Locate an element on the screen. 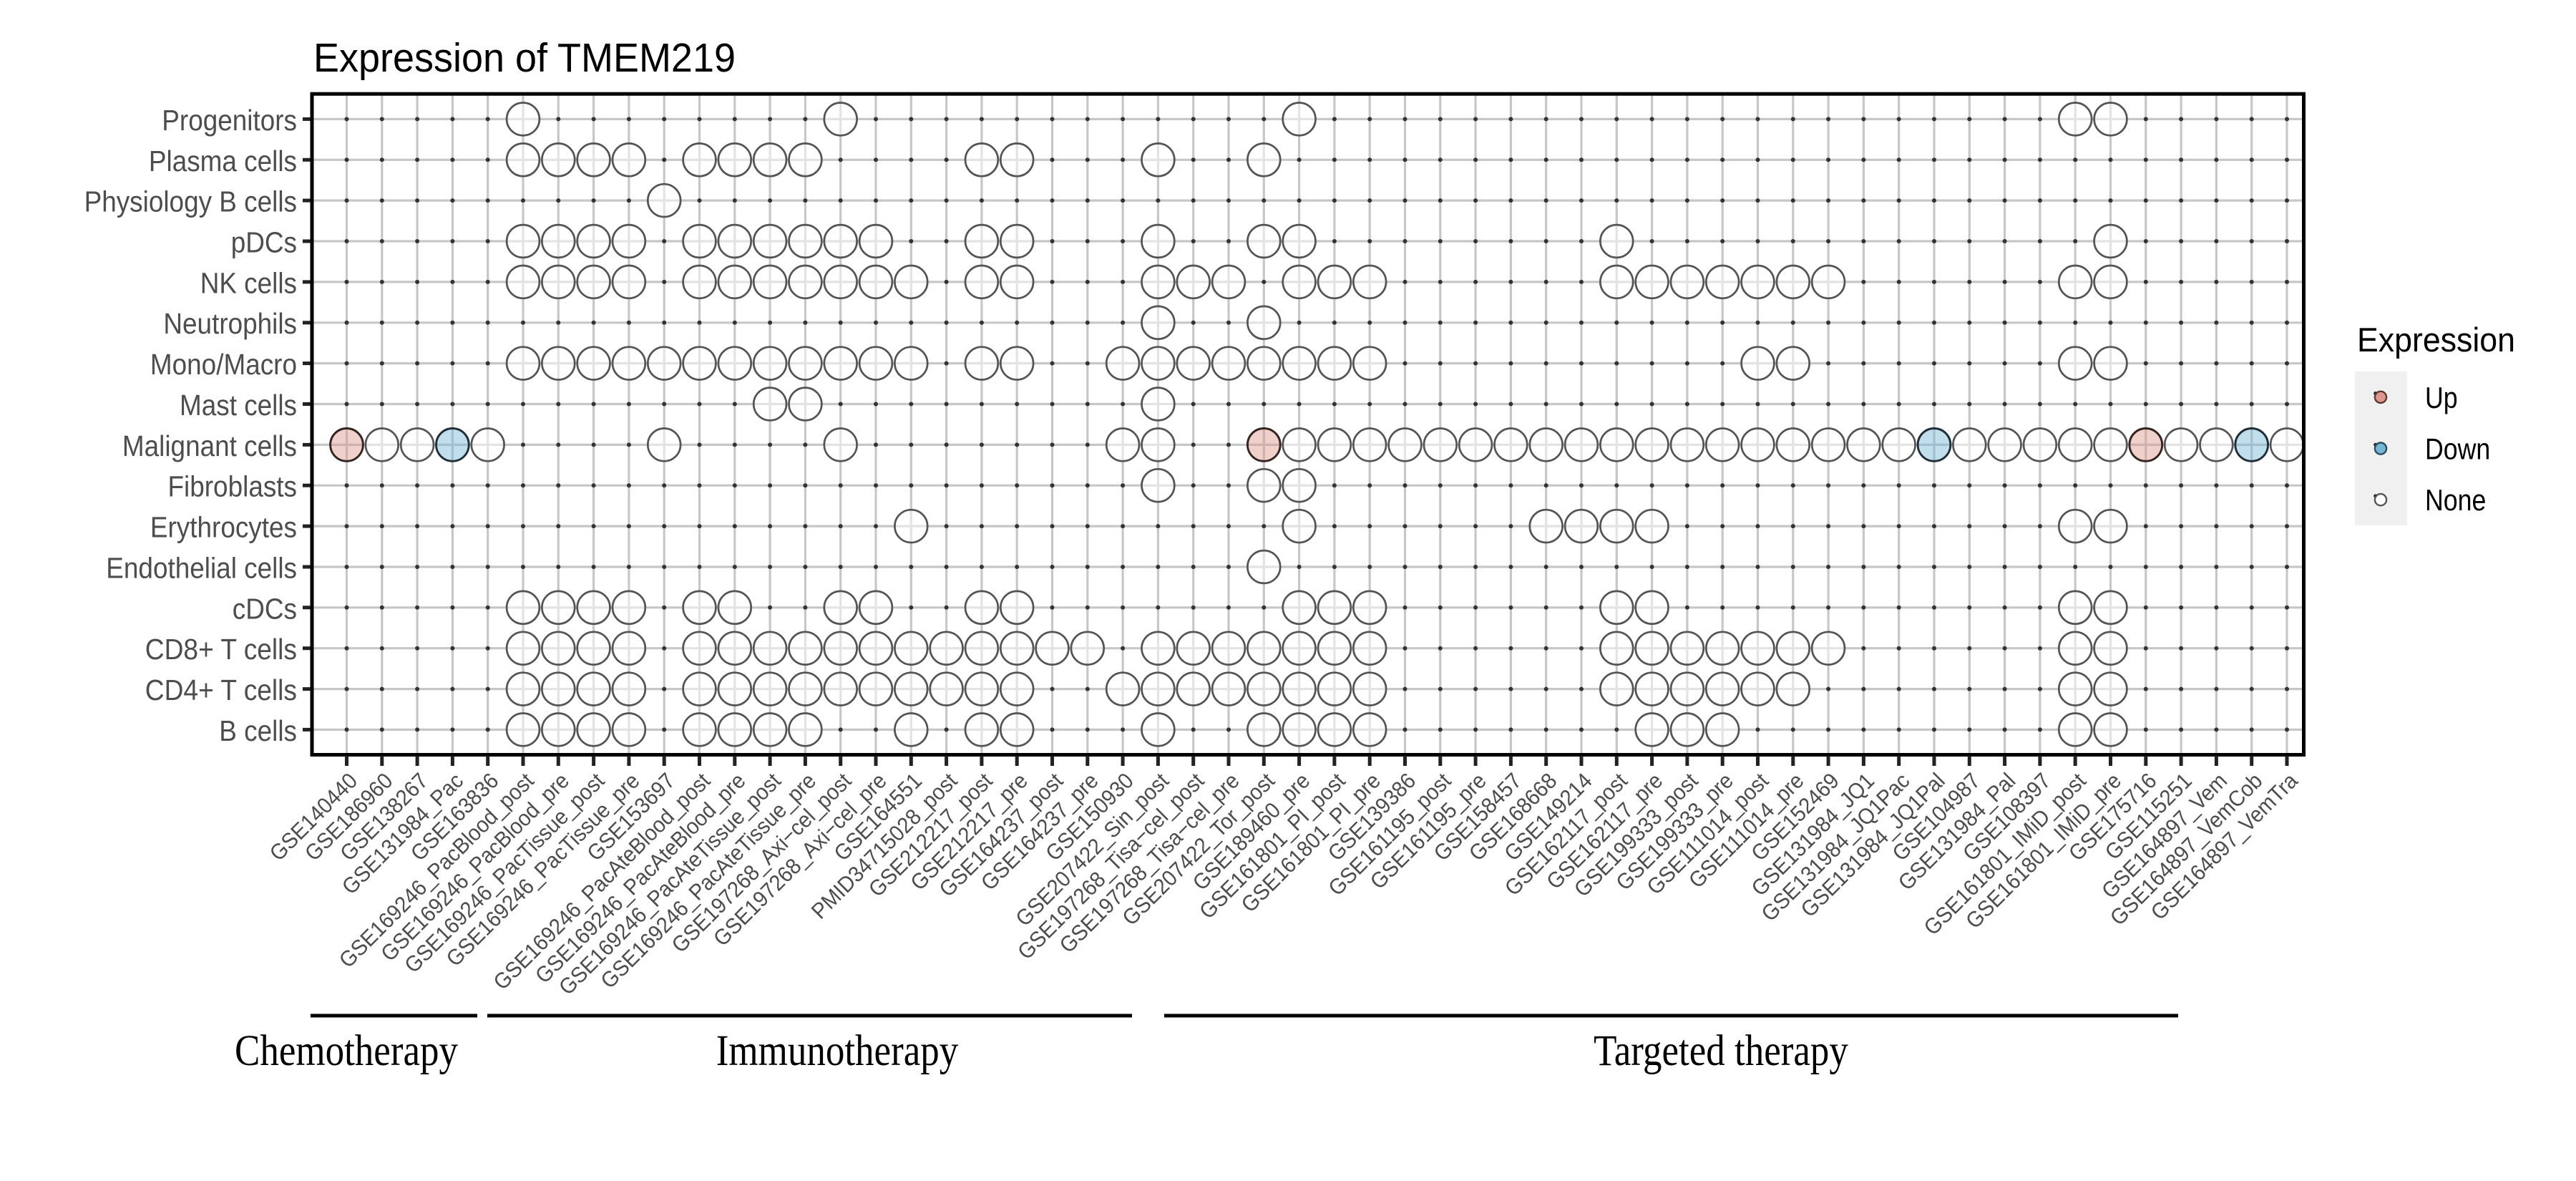 This screenshot has height=1181, width=2576. svg-text: pDCs is located at coordinates (264, 242).